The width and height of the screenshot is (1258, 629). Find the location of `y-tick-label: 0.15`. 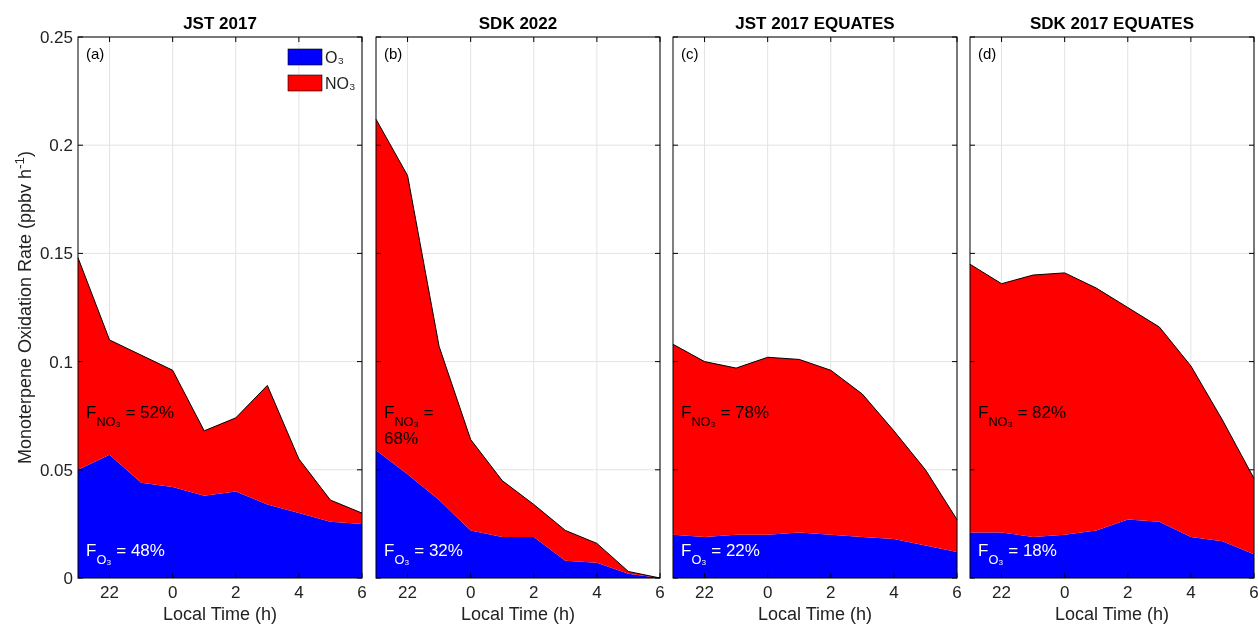

y-tick-label: 0.15 is located at coordinates (56, 254).